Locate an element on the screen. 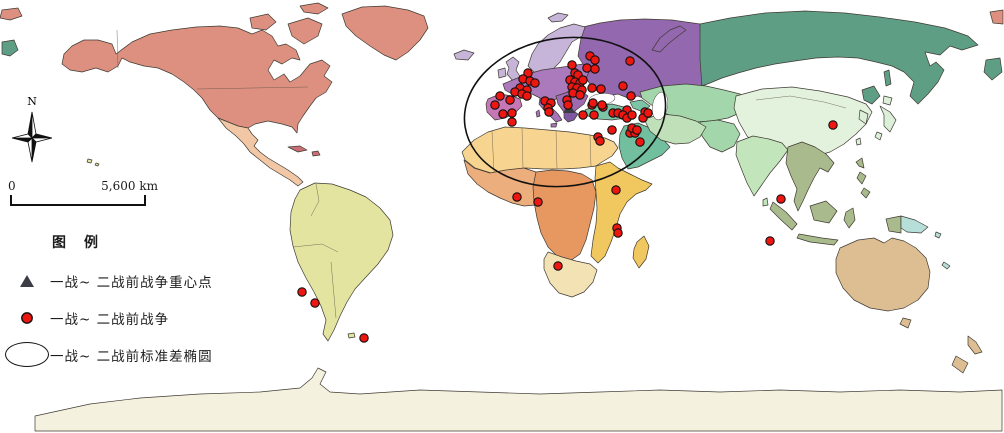 This screenshot has height=433, width=1004. region-chukotka-wrap is located at coordinates (993, 69).